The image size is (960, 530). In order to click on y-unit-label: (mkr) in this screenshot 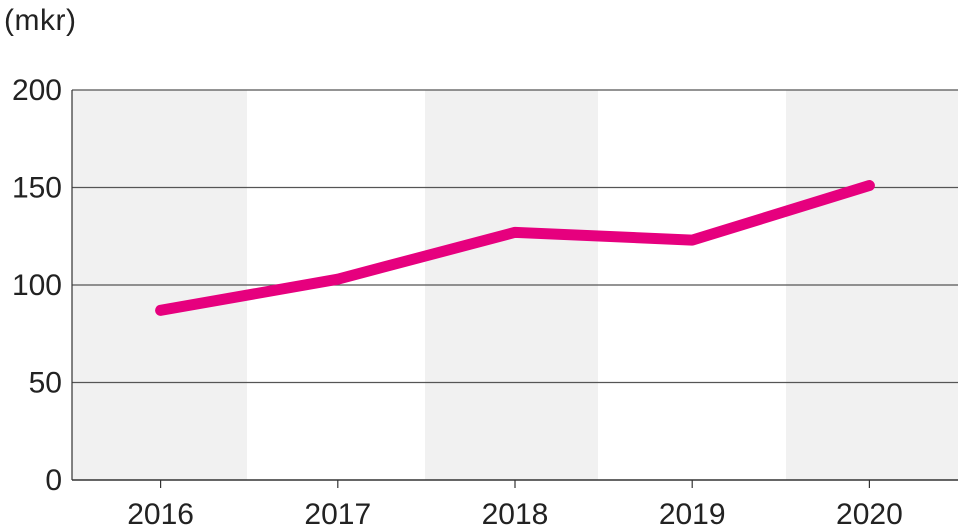, I will do `click(40, 20)`.